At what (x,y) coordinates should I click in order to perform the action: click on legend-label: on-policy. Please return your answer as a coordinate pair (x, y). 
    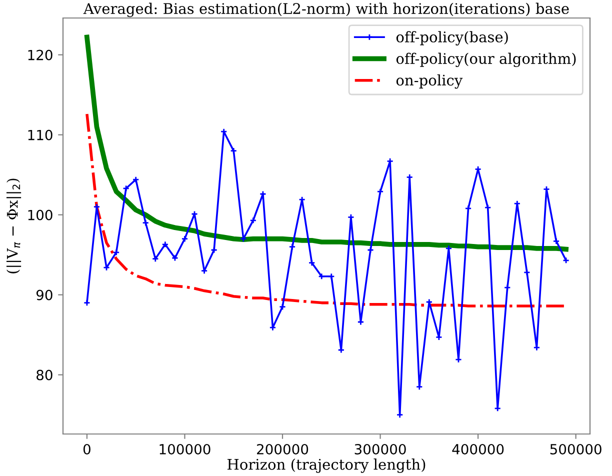
    Looking at the image, I should click on (429, 81).